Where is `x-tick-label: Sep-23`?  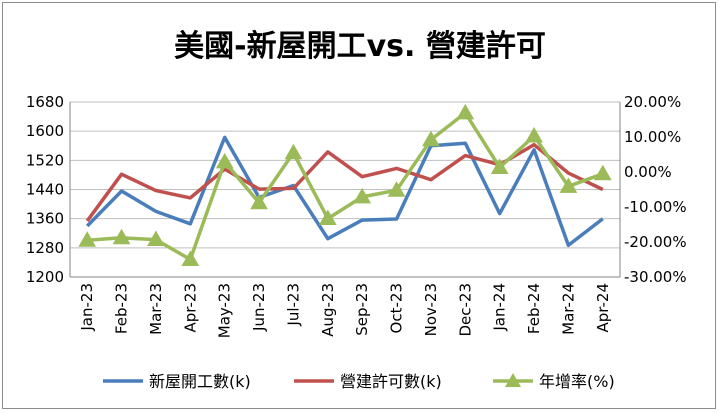 x-tick-label: Sep-23 is located at coordinates (362, 309).